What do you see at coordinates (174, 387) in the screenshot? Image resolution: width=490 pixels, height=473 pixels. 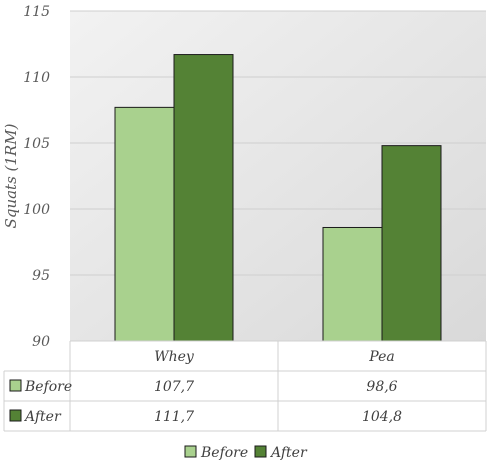 I see `table-cell-value: 107,7` at bounding box center [174, 387].